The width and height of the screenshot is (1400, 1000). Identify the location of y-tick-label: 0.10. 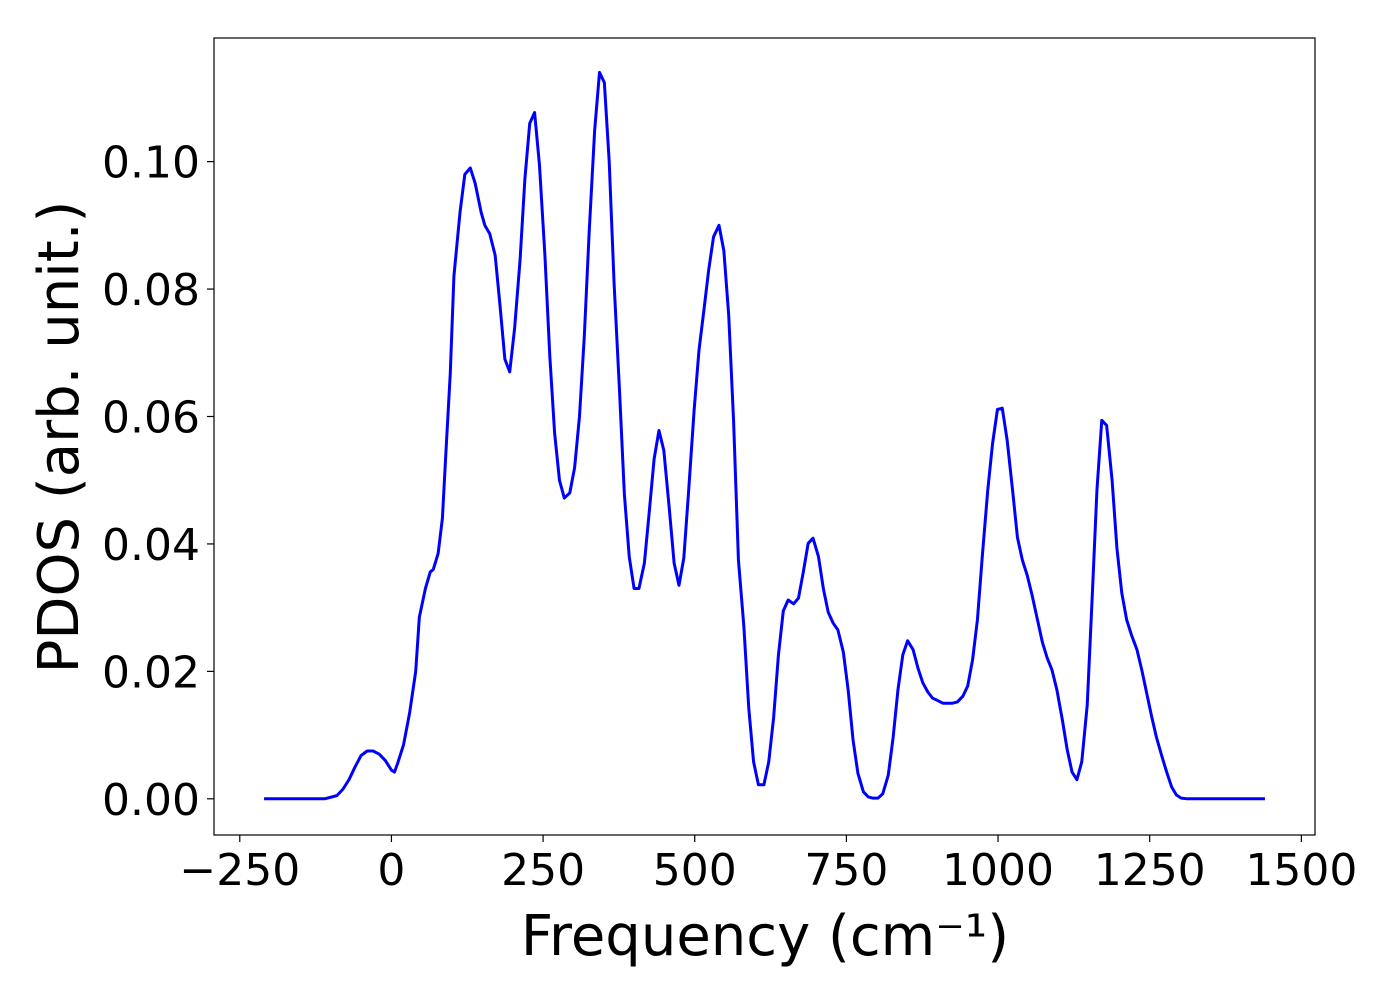
(151, 163).